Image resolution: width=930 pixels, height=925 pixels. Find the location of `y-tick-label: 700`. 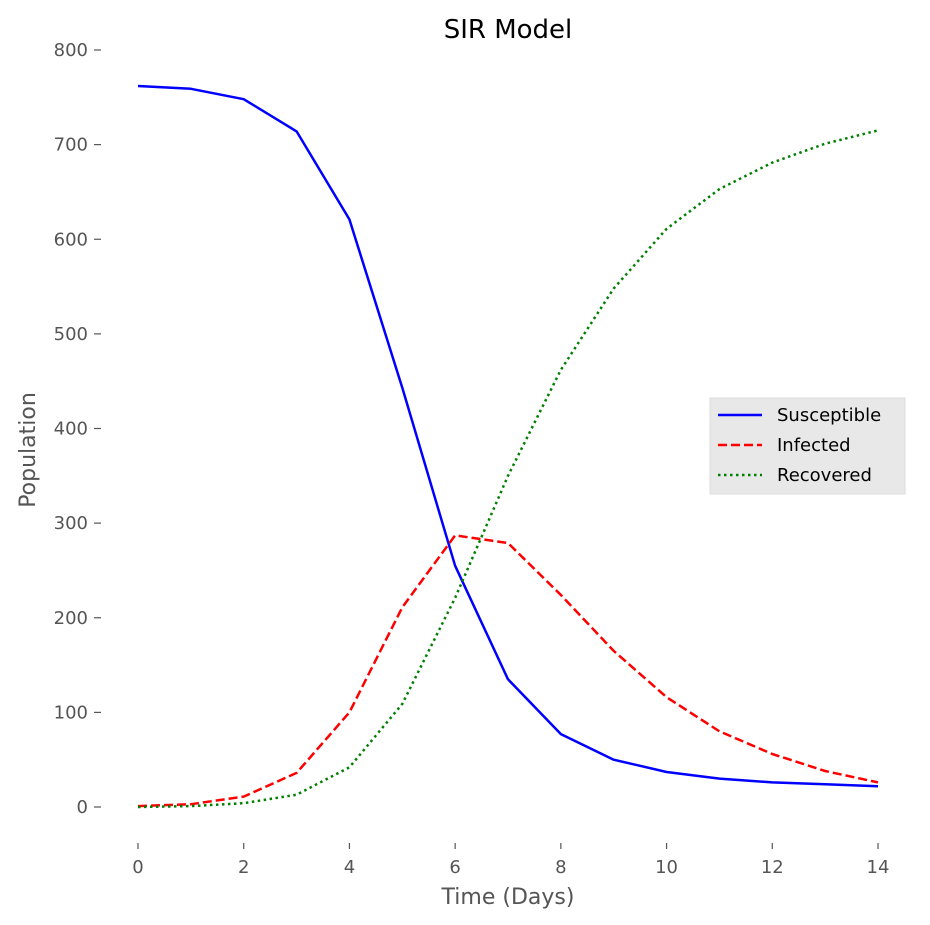

y-tick-label: 700 is located at coordinates (71, 145).